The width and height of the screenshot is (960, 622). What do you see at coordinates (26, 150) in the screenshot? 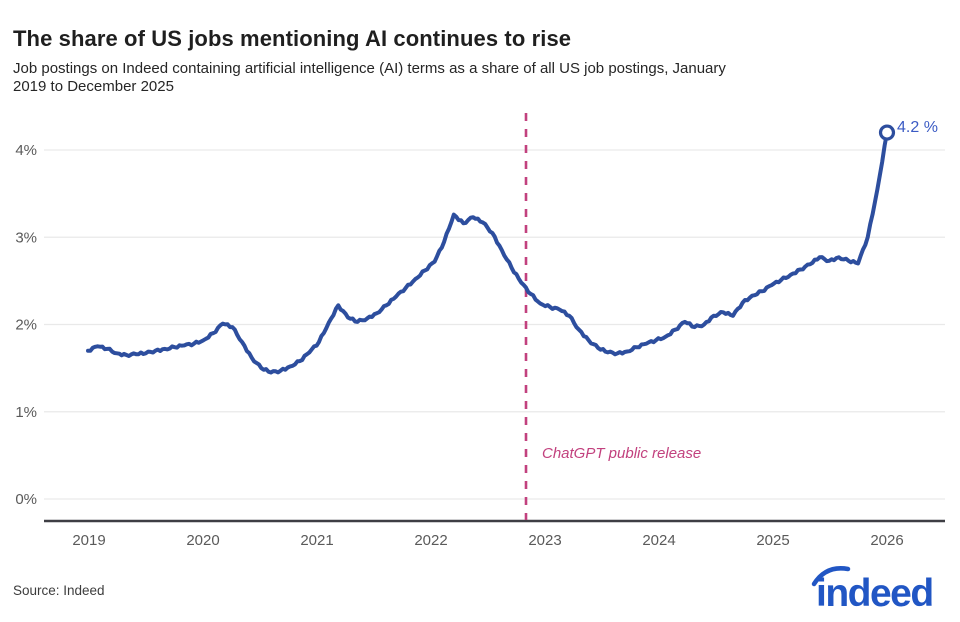
I see `y-tick-label: 4%` at bounding box center [26, 150].